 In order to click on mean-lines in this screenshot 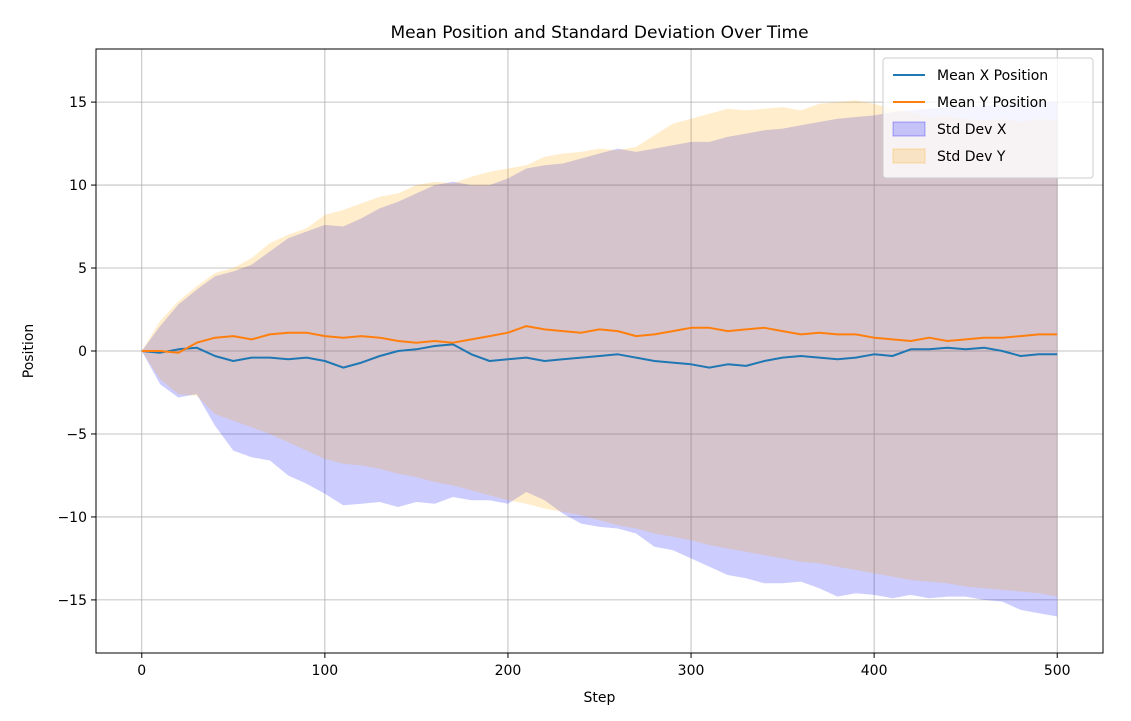, I will do `click(599, 347)`.